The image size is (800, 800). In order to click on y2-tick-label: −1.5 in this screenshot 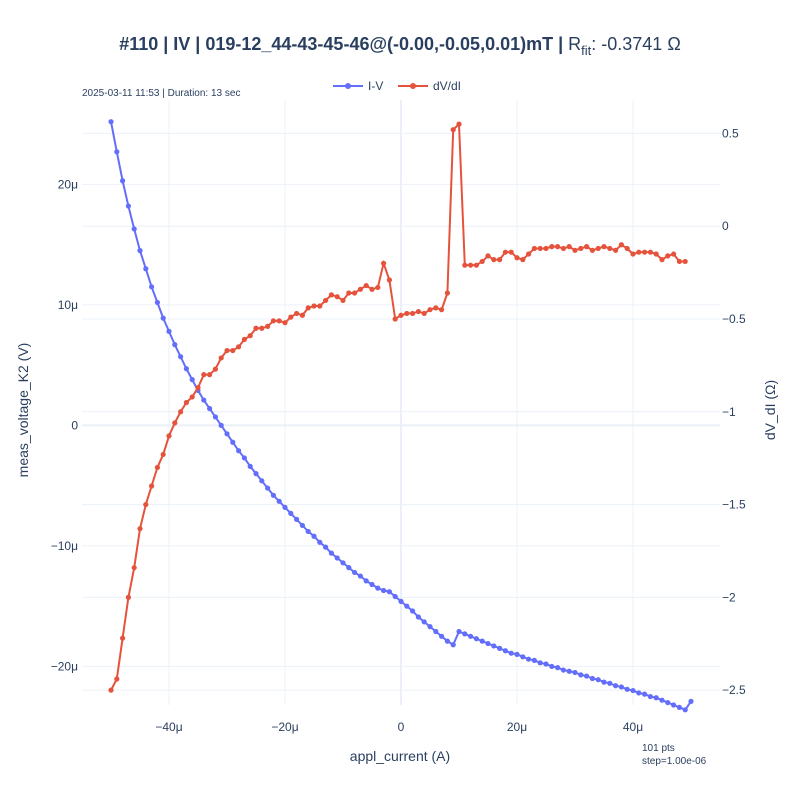, I will do `click(734, 505)`.